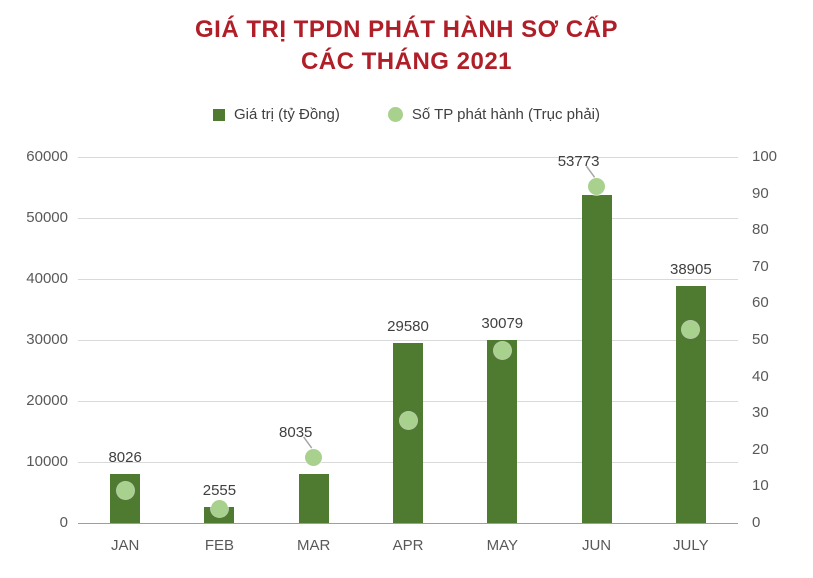  What do you see at coordinates (47, 461) in the screenshot?
I see `left-axis-tick-label: 10000` at bounding box center [47, 461].